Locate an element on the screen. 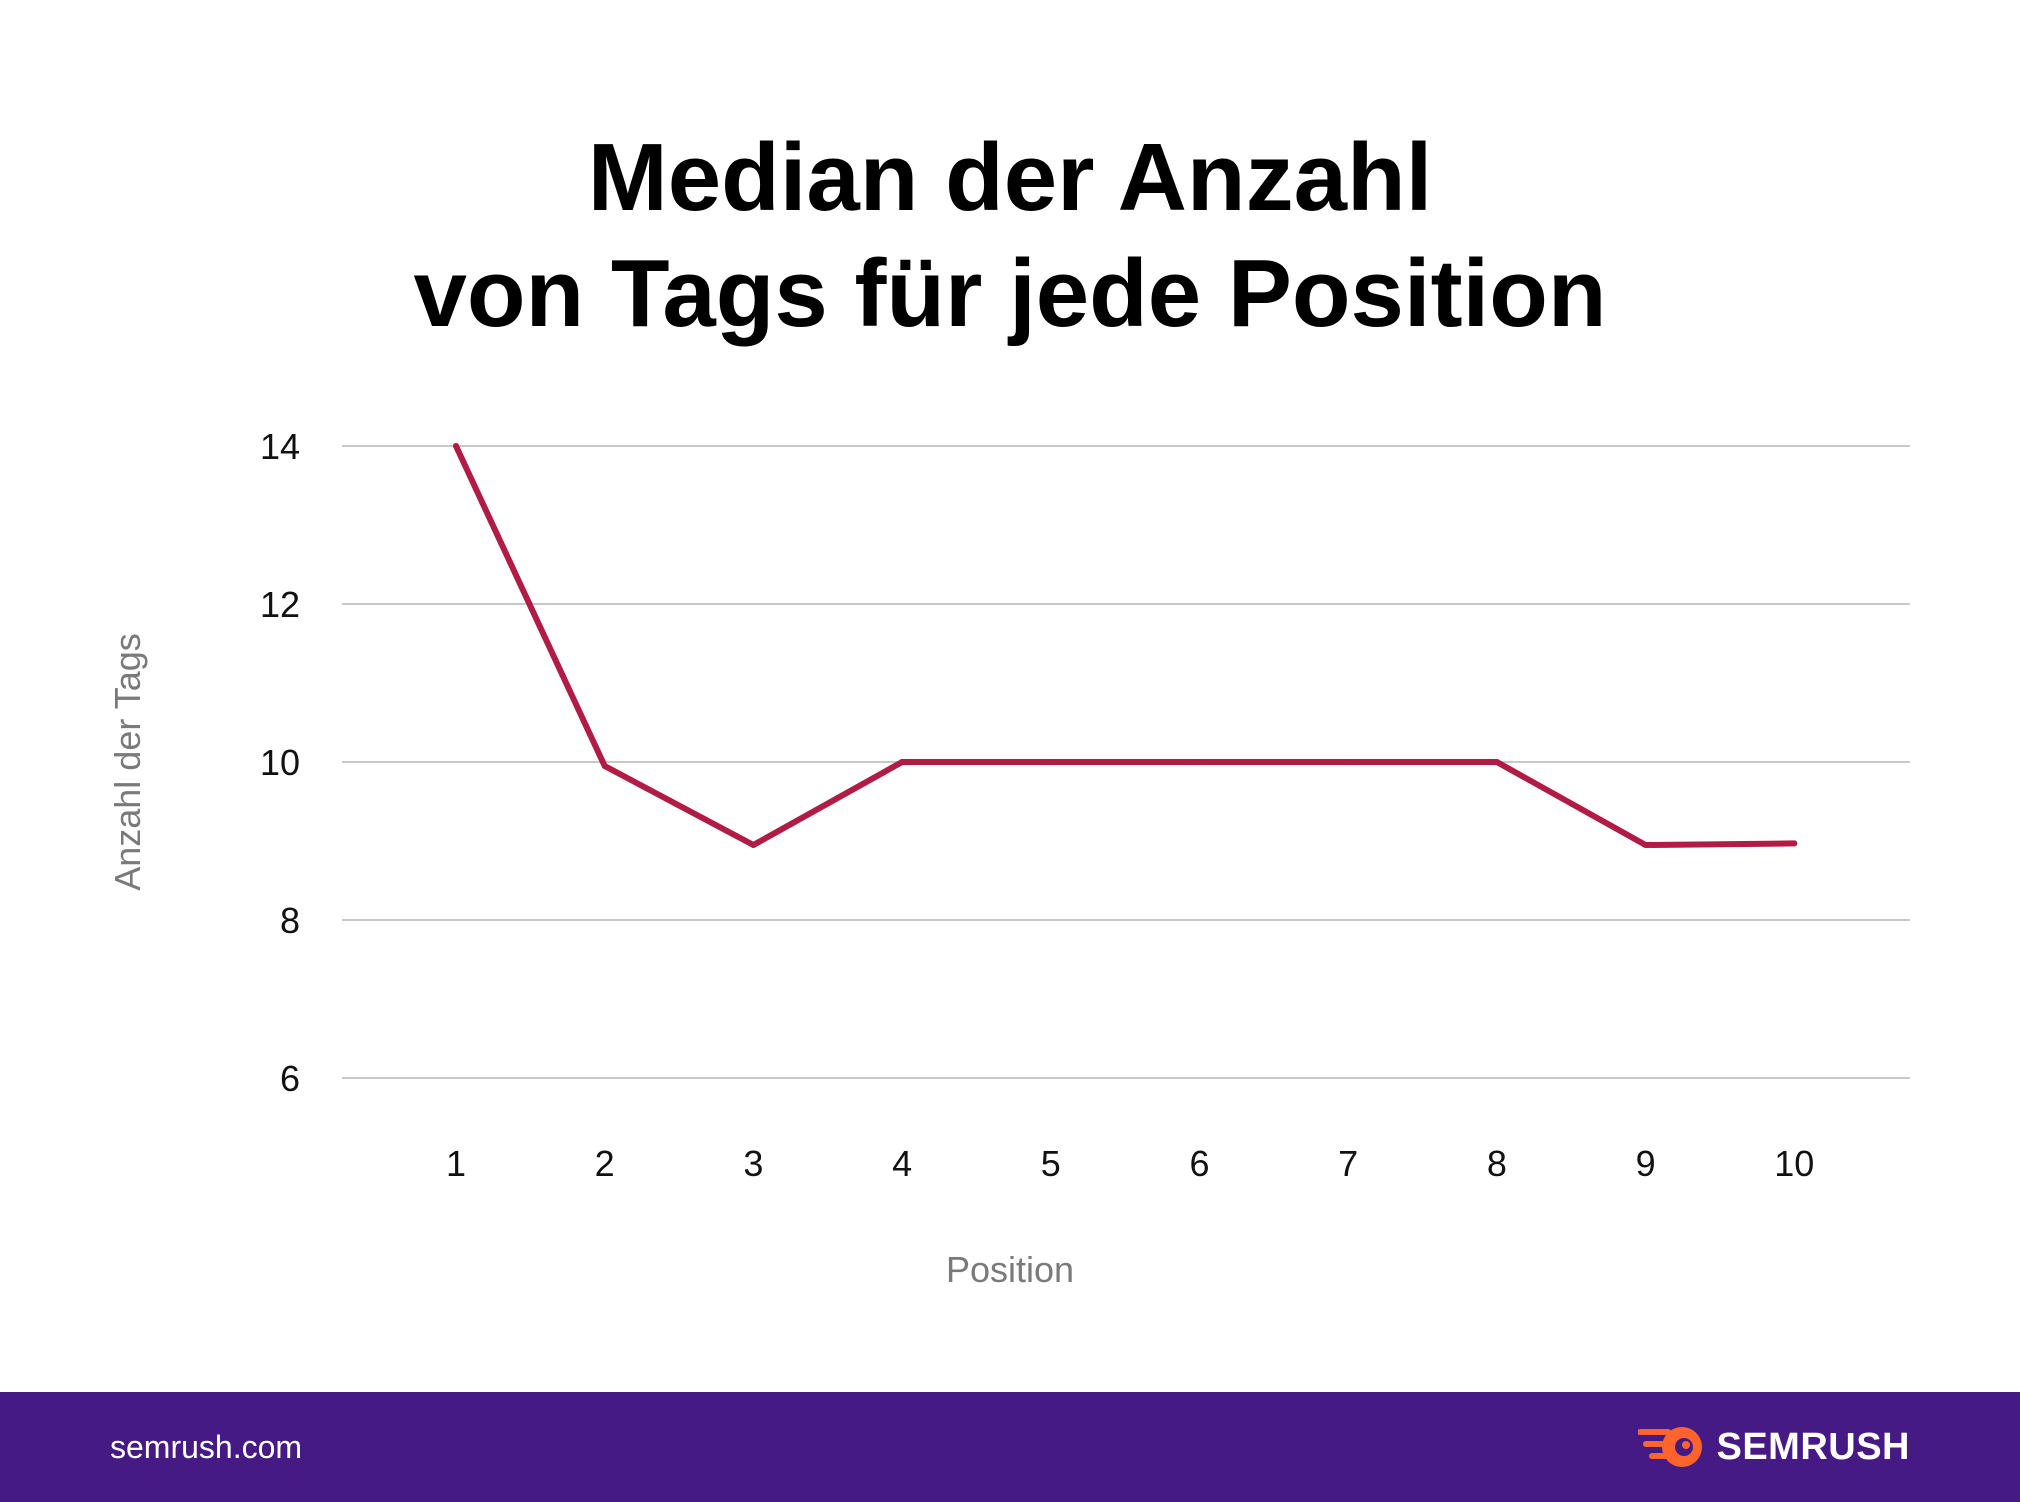 This screenshot has width=2020, height=1502. x-axis-ticks: 1 2 3 4 5 6 7 8 9 10 is located at coordinates (1130, 1163).